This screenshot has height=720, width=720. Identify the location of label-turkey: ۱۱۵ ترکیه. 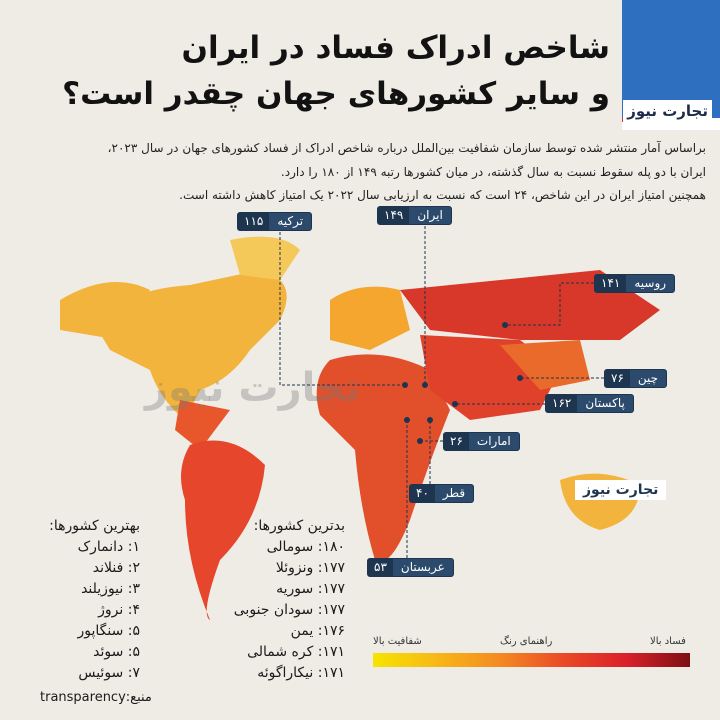
(275, 221).